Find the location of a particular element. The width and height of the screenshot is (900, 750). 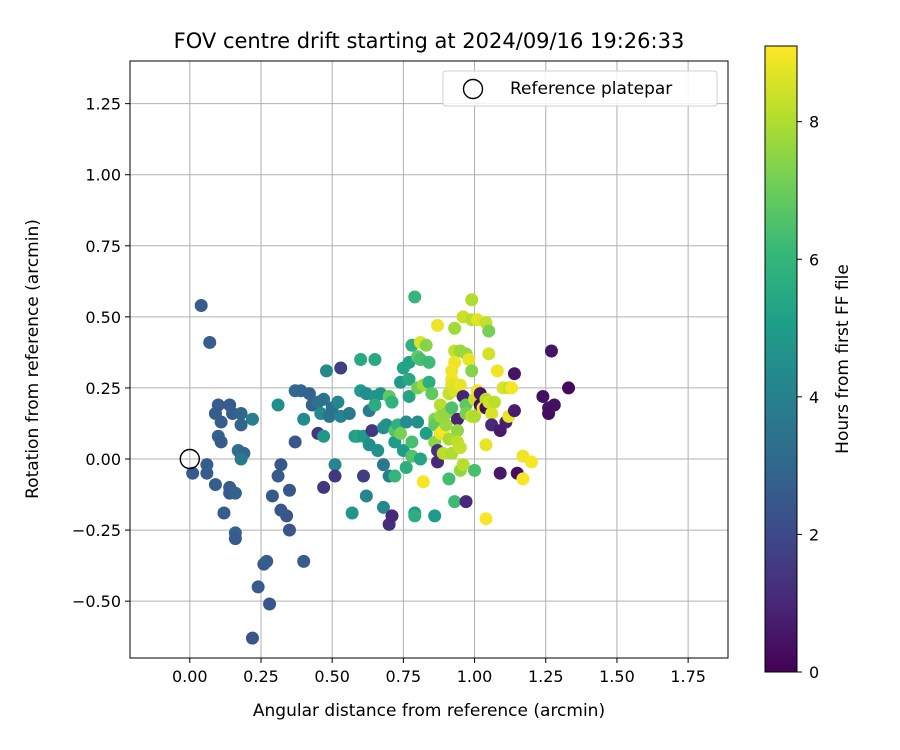

legend-box is located at coordinates (580, 88).